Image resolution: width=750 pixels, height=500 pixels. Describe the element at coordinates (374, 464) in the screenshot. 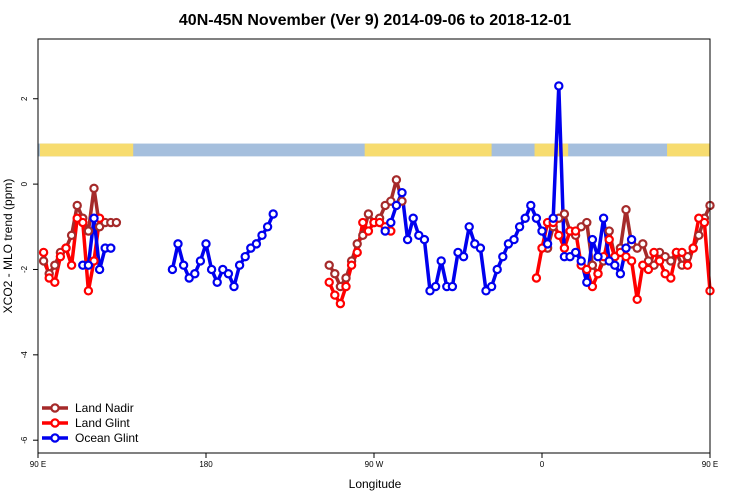

I see `x-tick-label: 90 W` at that location.